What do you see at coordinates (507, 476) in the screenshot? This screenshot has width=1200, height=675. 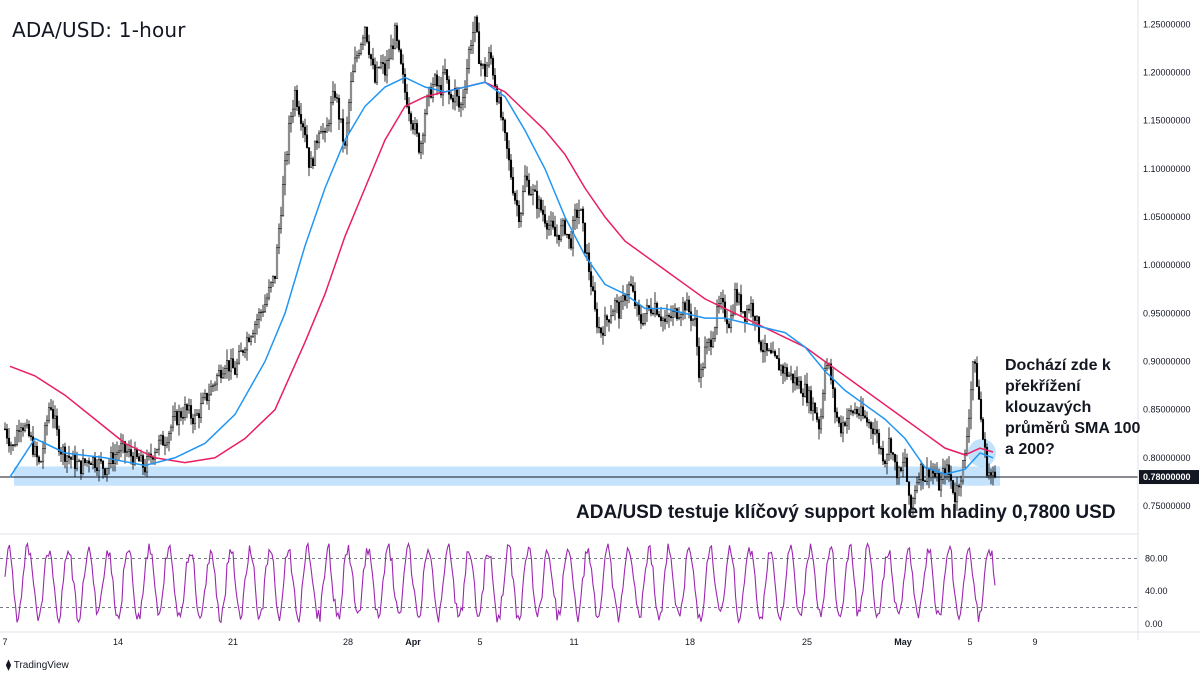 I see `support-zone` at bounding box center [507, 476].